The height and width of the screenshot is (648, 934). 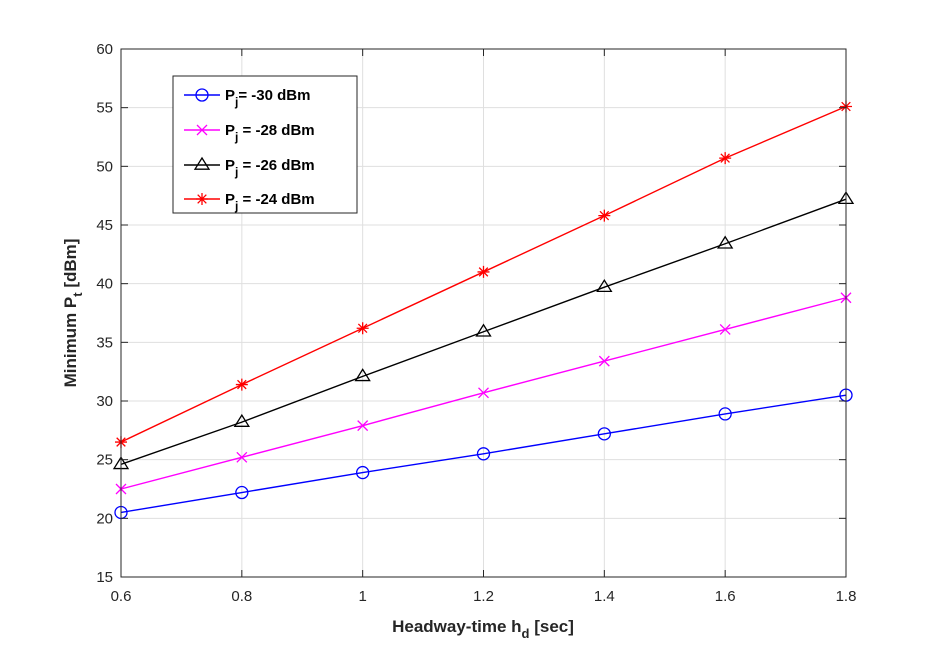 What do you see at coordinates (104, 108) in the screenshot?
I see `y-tick-label: 55` at bounding box center [104, 108].